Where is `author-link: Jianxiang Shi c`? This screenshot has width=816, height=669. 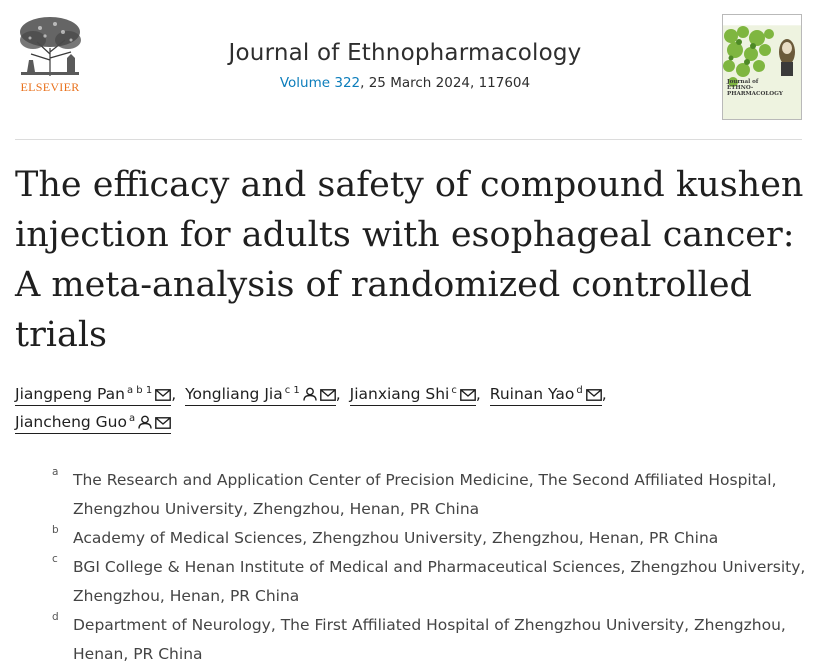
author-link: Jianxiang Shi c is located at coordinates (412, 393).